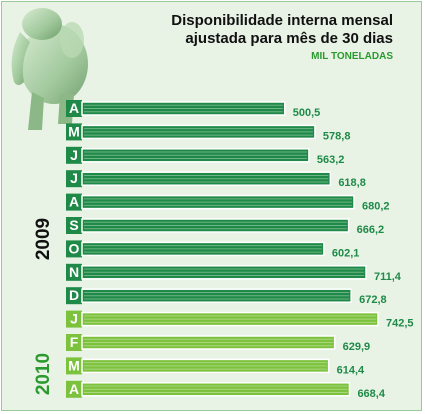  Describe the element at coordinates (376, 207) in the screenshot. I see `value-label: 680,2` at that location.